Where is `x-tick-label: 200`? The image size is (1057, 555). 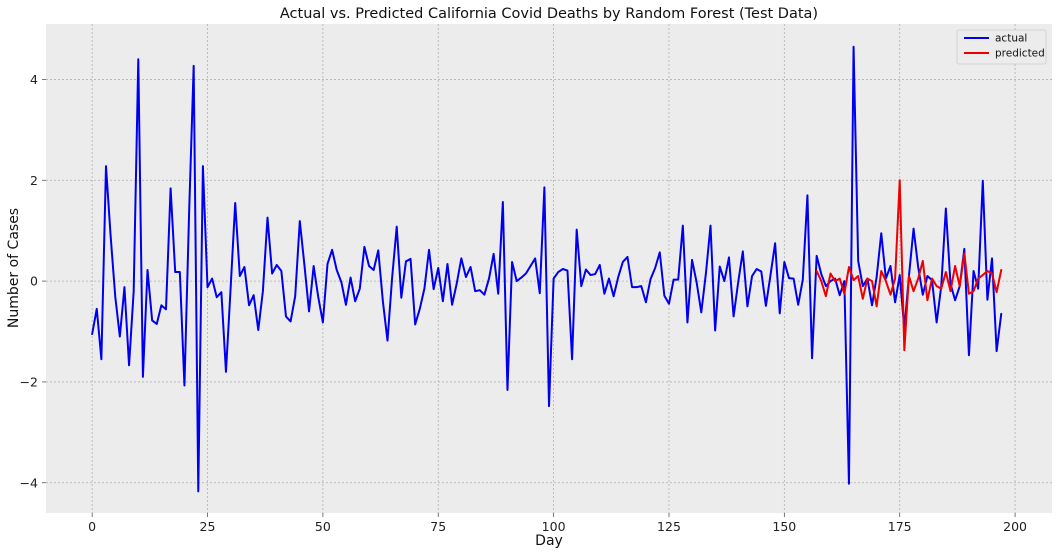
x-tick-label: 200 is located at coordinates (1015, 526).